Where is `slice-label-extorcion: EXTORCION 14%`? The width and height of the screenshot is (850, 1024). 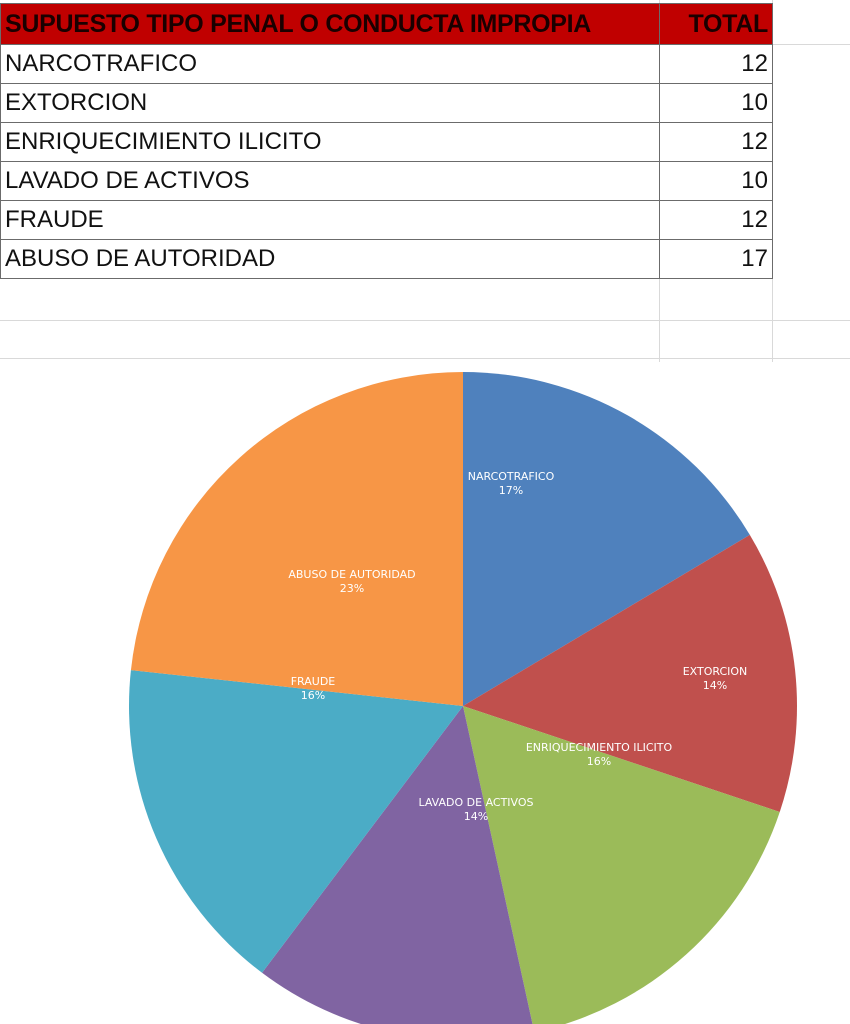 slice-label-extorcion: EXTORCION 14% is located at coordinates (715, 679).